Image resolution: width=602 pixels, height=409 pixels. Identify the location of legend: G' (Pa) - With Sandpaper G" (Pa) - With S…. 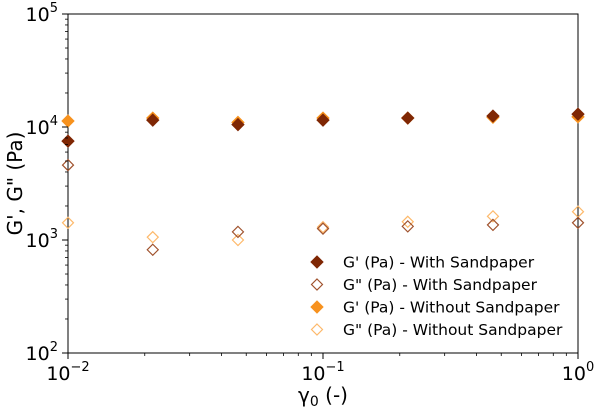
(436, 296).